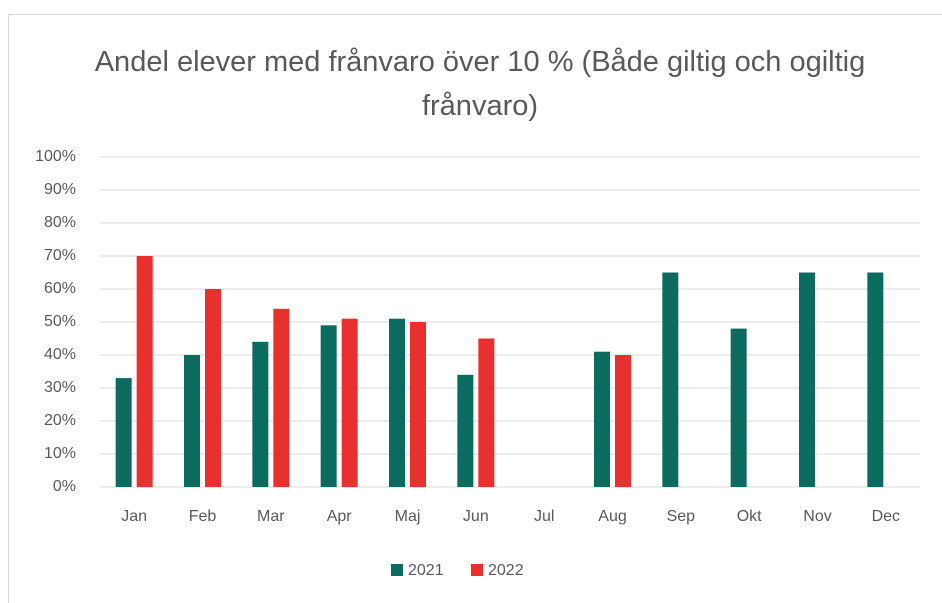 Image resolution: width=942 pixels, height=603 pixels. Describe the element at coordinates (817, 516) in the screenshot. I see `x-tick-label: Nov` at that location.